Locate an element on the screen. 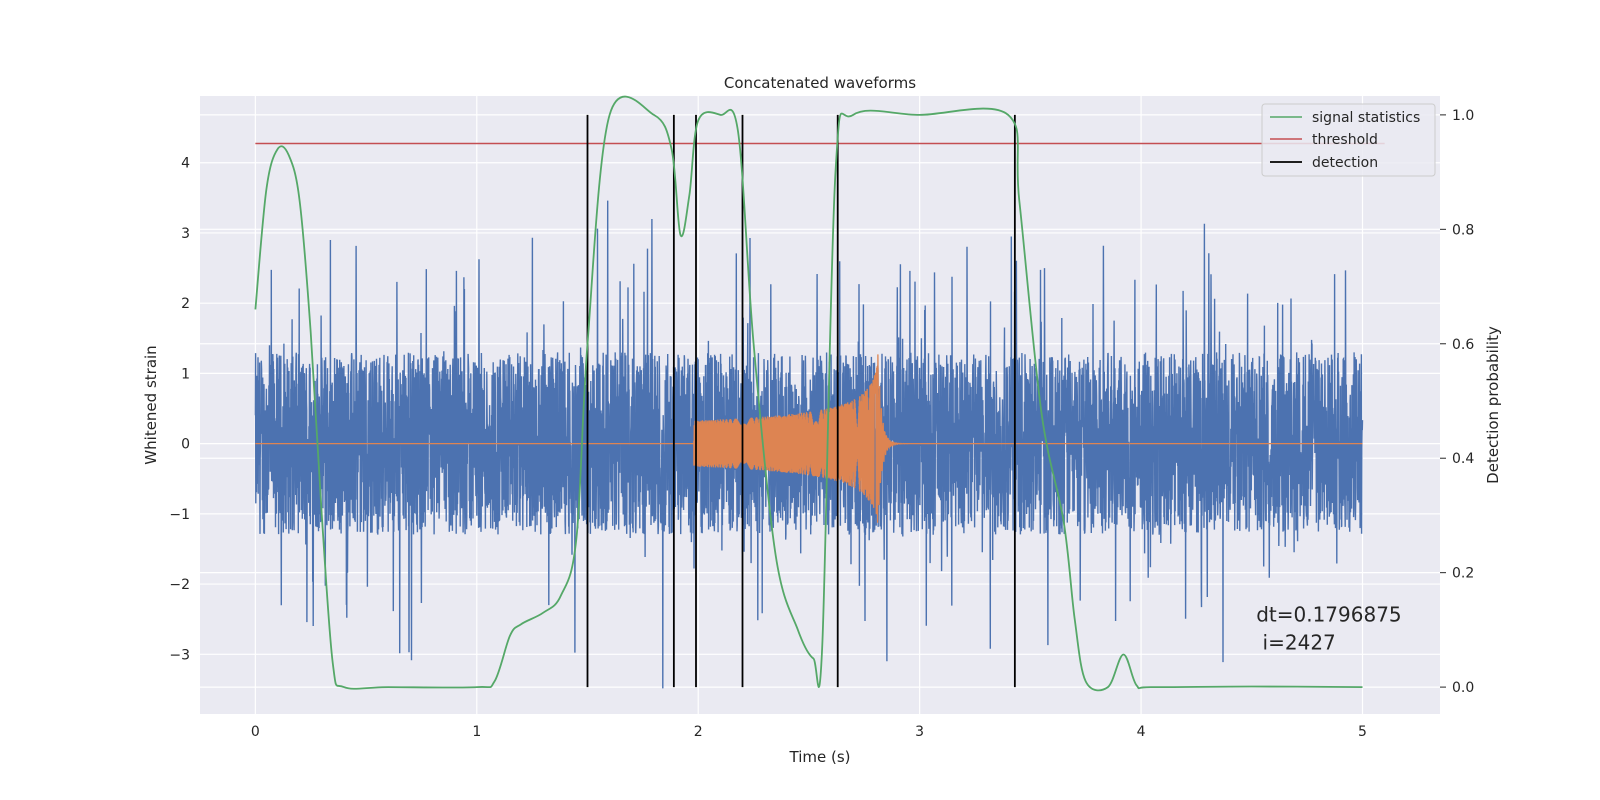 This screenshot has width=1600, height=800. legend: signal statistics threshold detection is located at coordinates (1348, 140).